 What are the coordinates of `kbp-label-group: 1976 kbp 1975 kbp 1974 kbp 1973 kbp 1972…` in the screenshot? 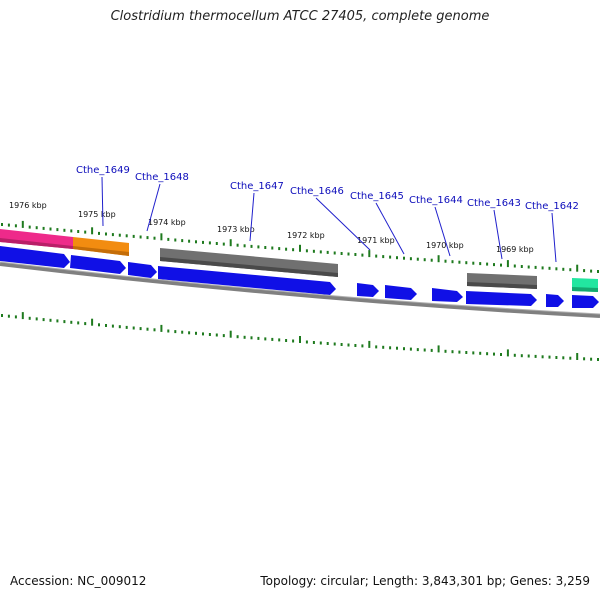 It's located at (271, 227).